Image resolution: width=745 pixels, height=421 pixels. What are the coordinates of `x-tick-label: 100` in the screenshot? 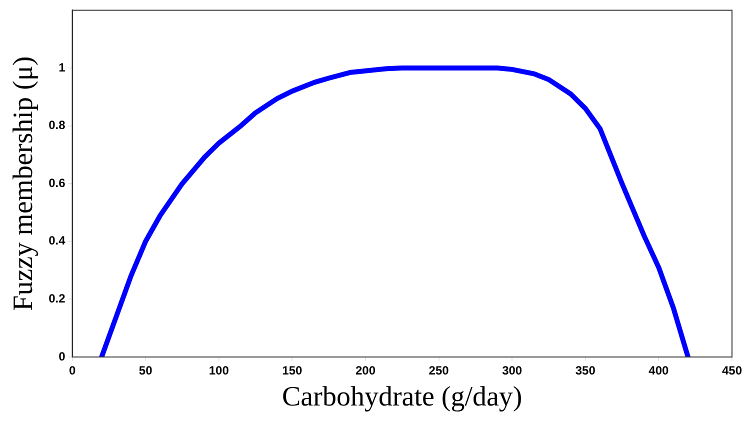 It's located at (219, 371).